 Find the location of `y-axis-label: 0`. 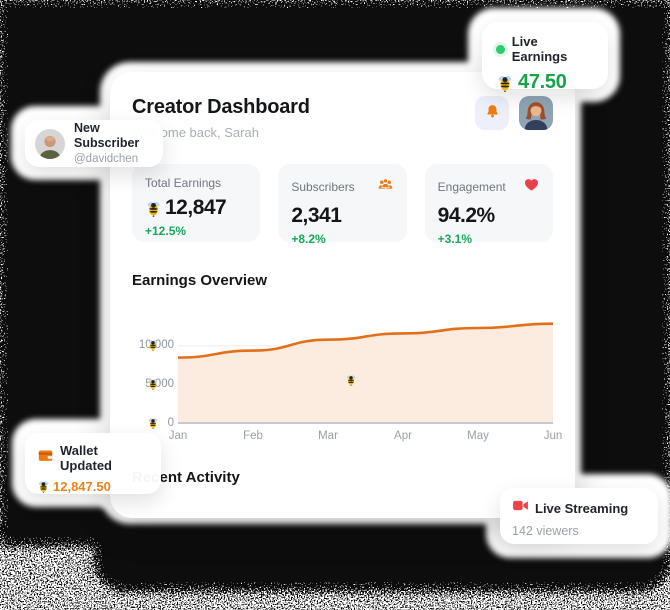

y-axis-label: 0 is located at coordinates (153, 423).